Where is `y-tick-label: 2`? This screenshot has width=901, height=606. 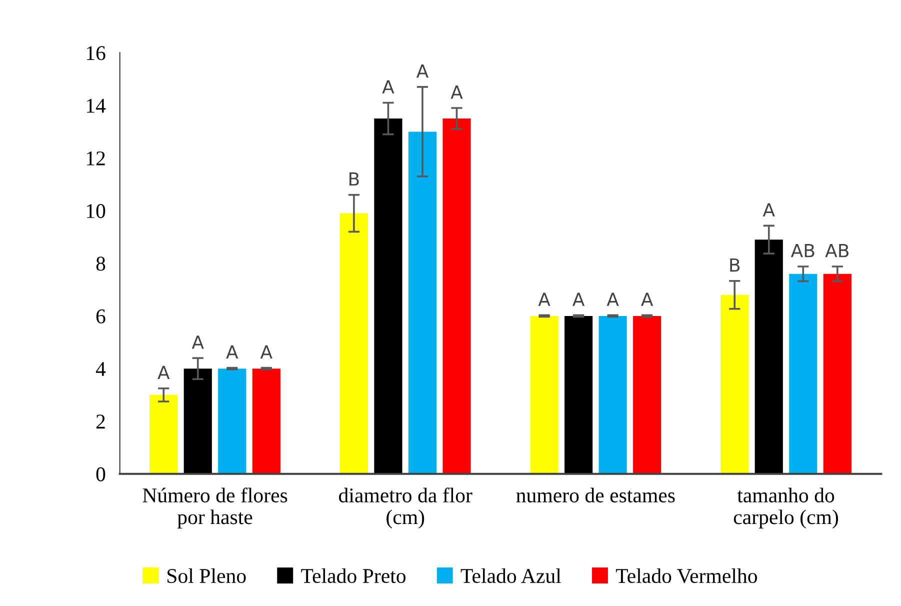 y-tick-label: 2 is located at coordinates (100, 421).